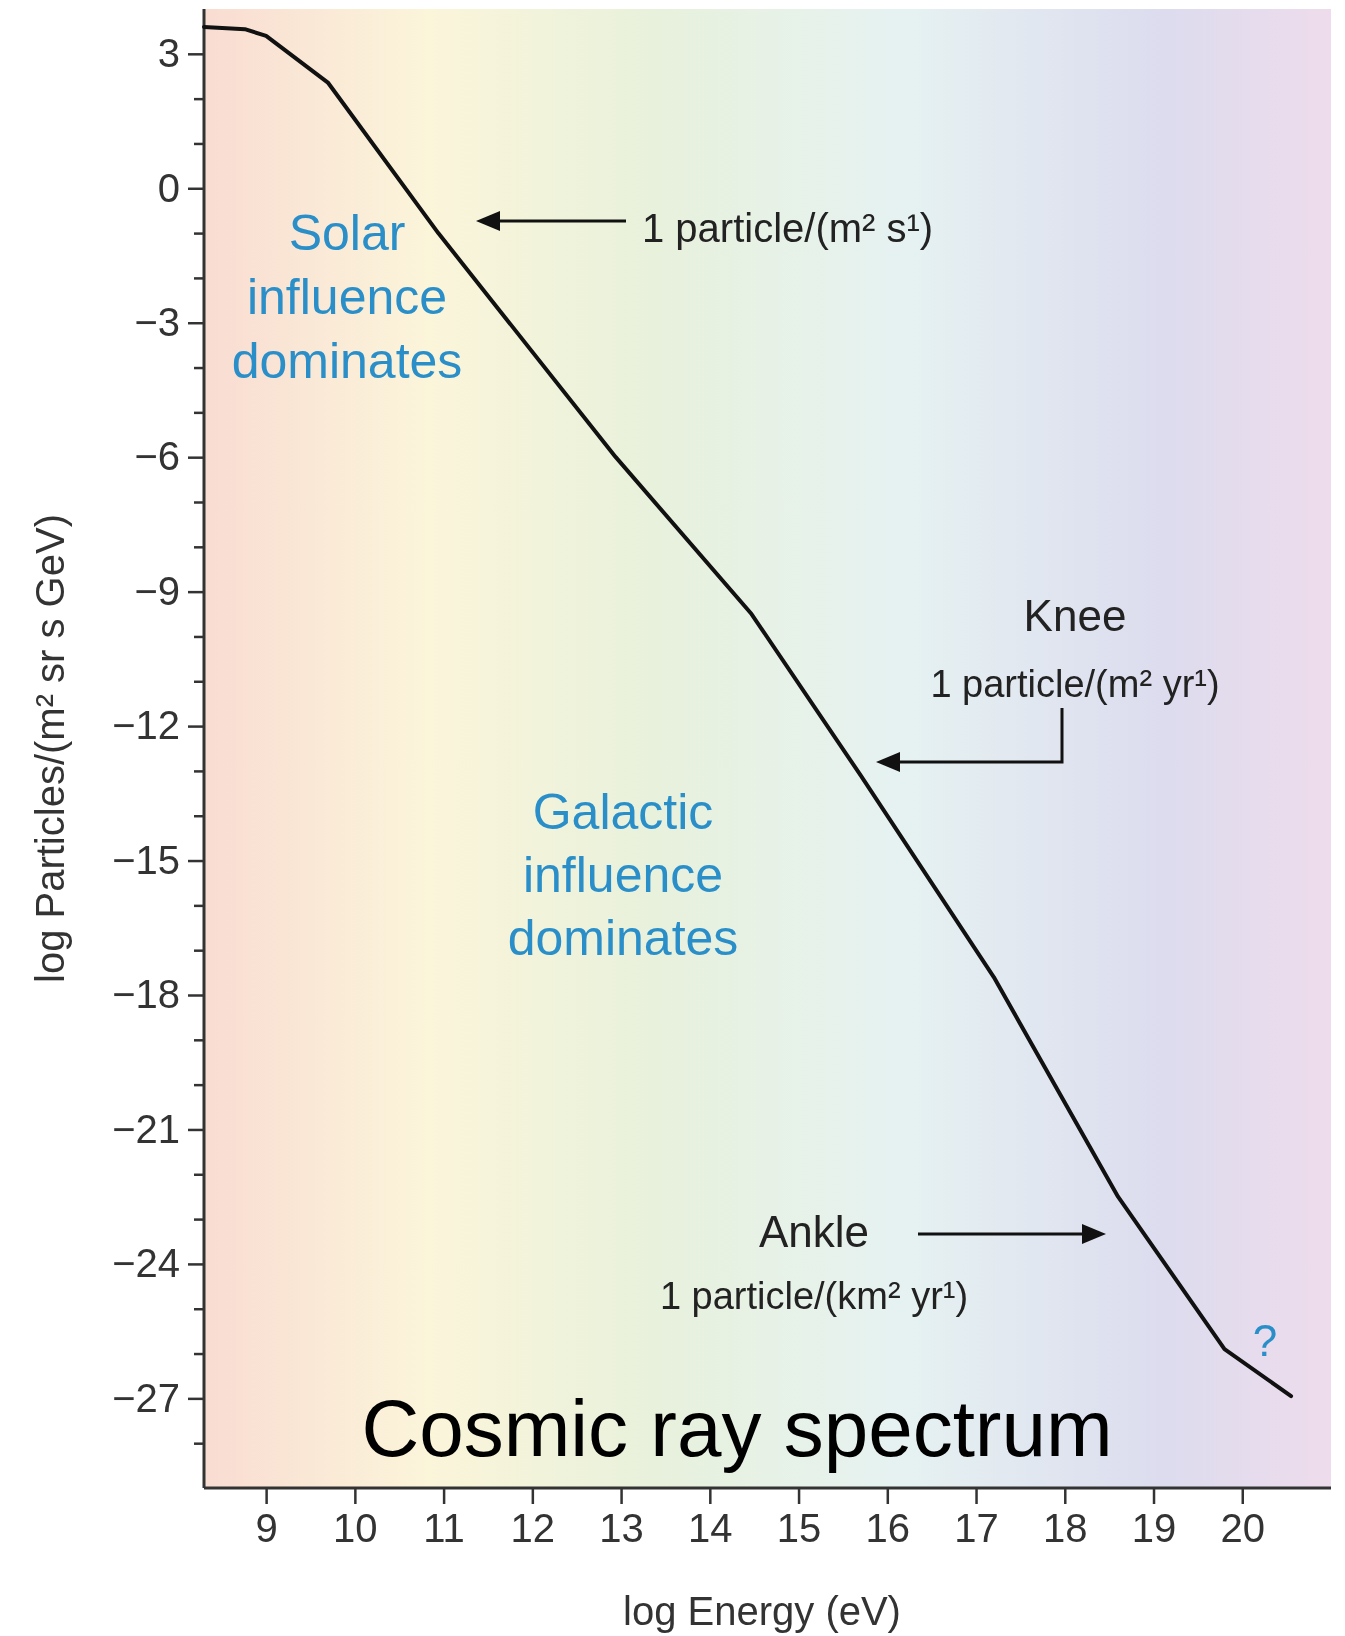  I want to click on y-tick-label: −24, so click(146, 1263).